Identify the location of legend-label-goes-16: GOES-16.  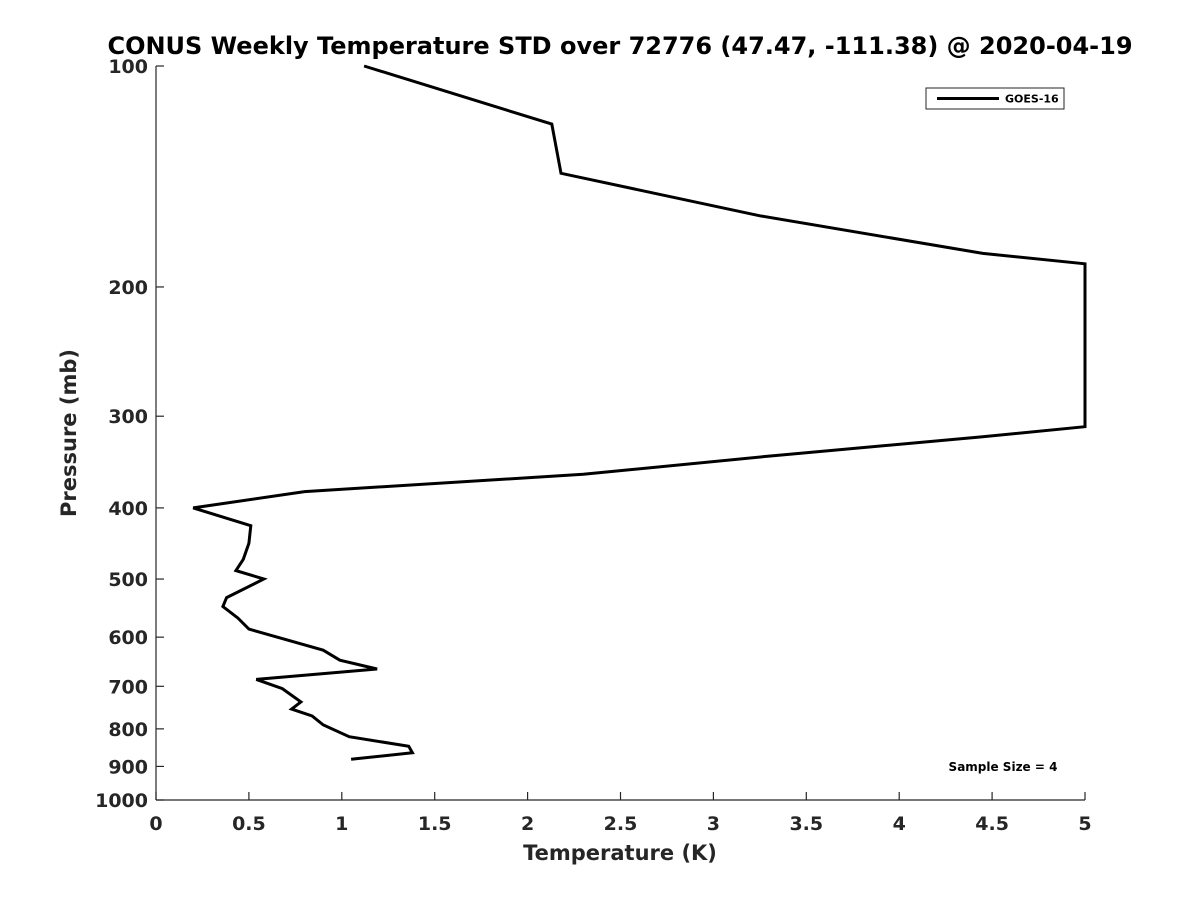
(1032, 99).